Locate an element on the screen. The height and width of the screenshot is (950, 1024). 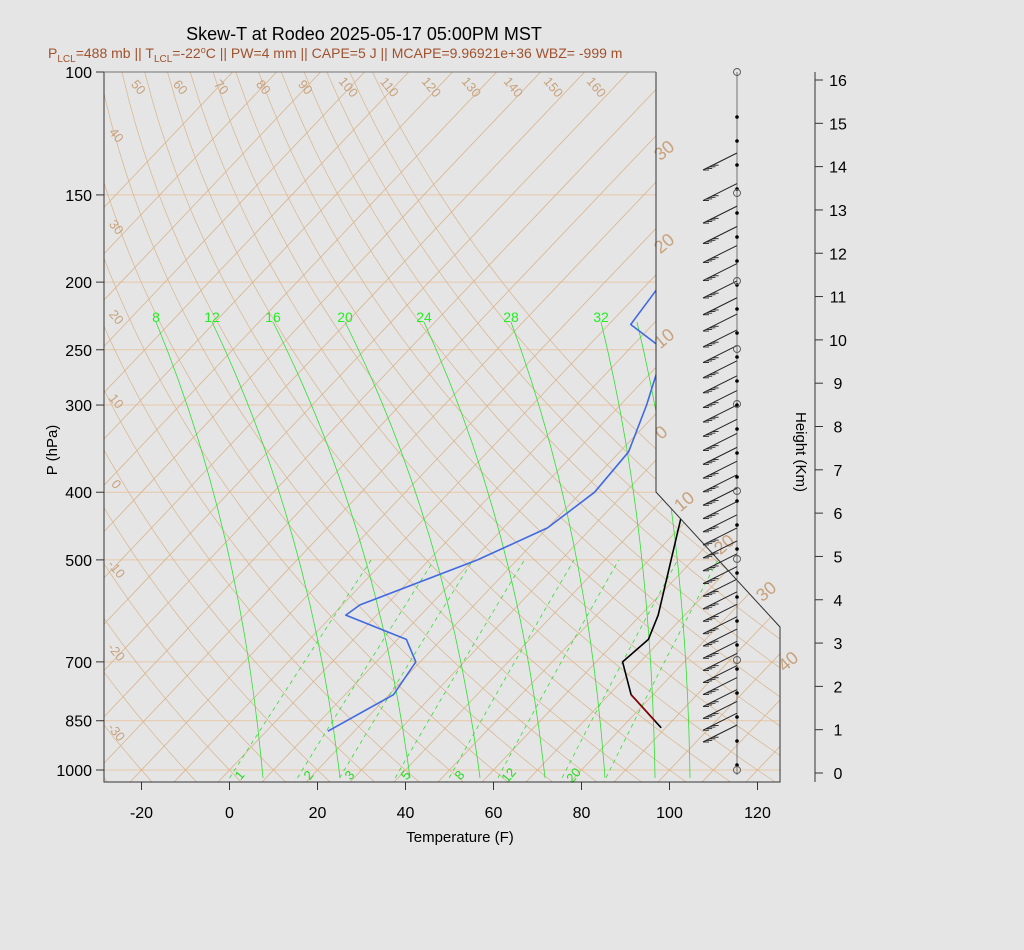
height-axis-tick-label: 14 is located at coordinates (838, 168).